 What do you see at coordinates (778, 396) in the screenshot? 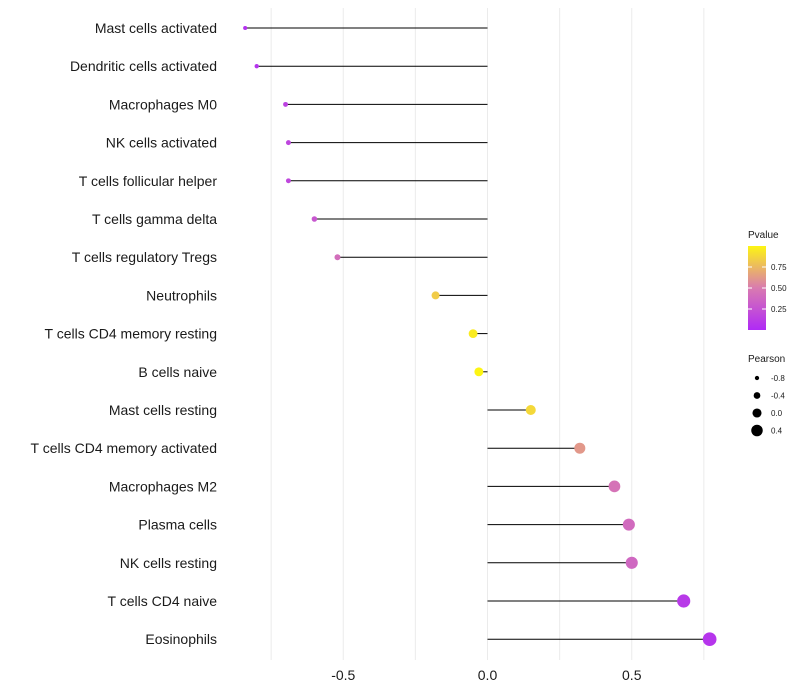
I see `size-legend-label: -0.4` at bounding box center [778, 396].